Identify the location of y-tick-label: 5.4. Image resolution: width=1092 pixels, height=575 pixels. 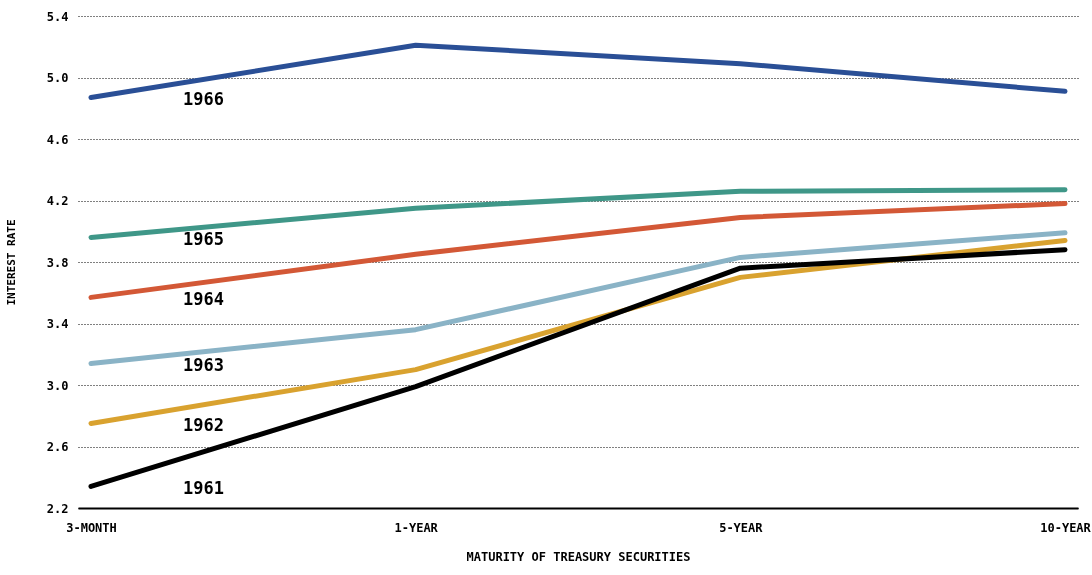
(57, 16).